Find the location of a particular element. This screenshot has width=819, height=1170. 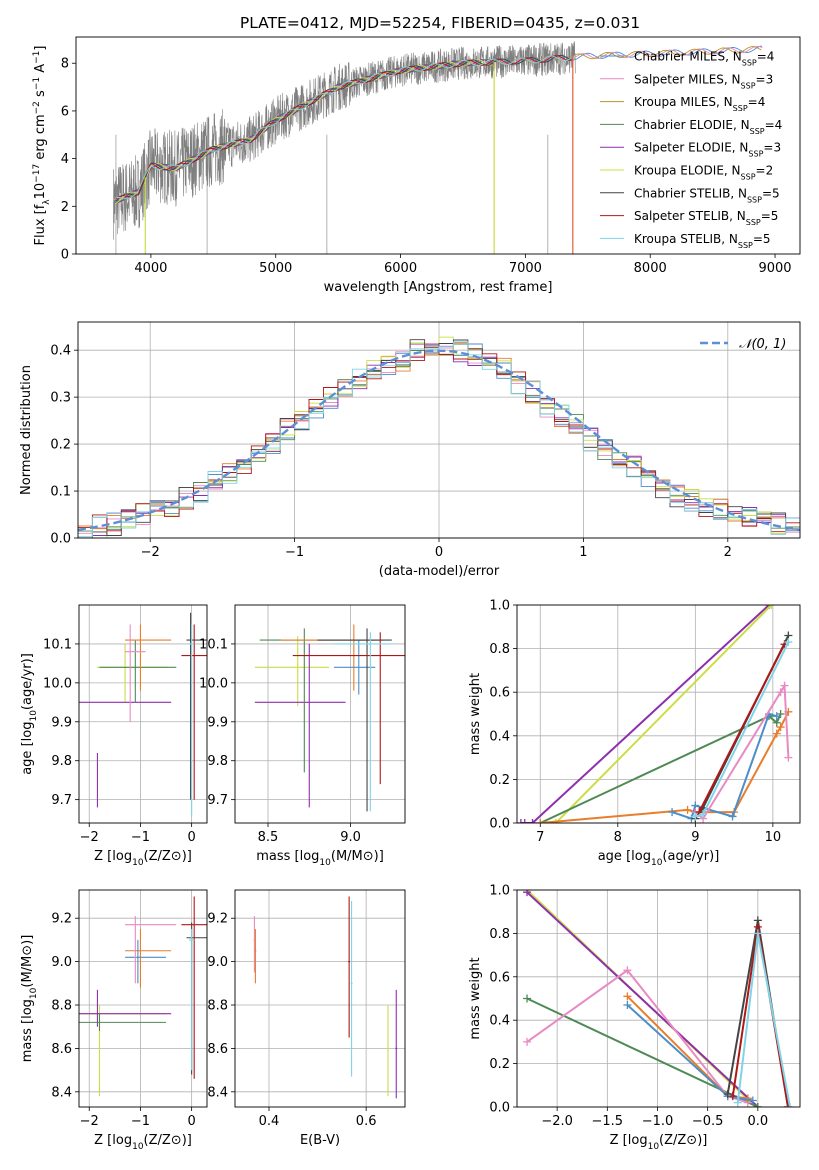

x-tick-label: 4000 is located at coordinates (150, 268).